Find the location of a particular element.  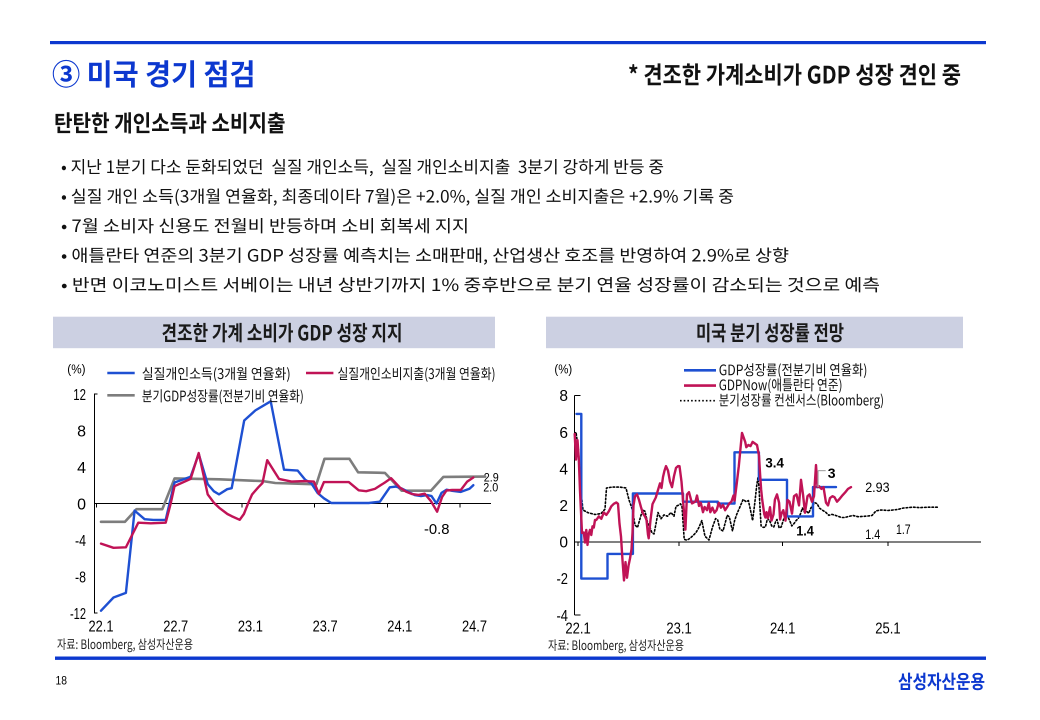

svg-text: 2.93 is located at coordinates (877, 487).